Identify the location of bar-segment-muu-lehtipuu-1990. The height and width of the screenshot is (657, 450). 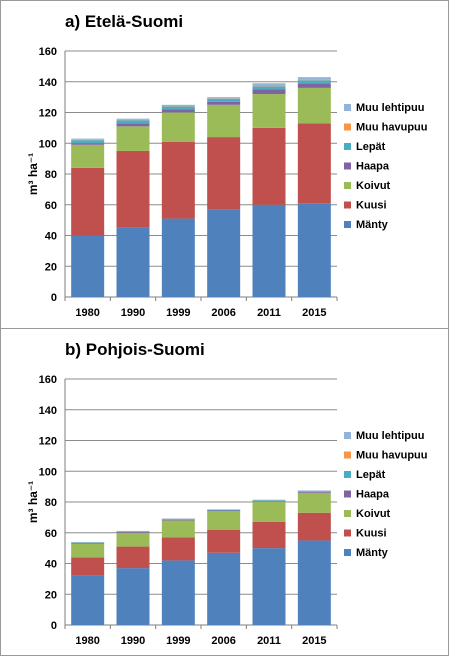
(133, 119).